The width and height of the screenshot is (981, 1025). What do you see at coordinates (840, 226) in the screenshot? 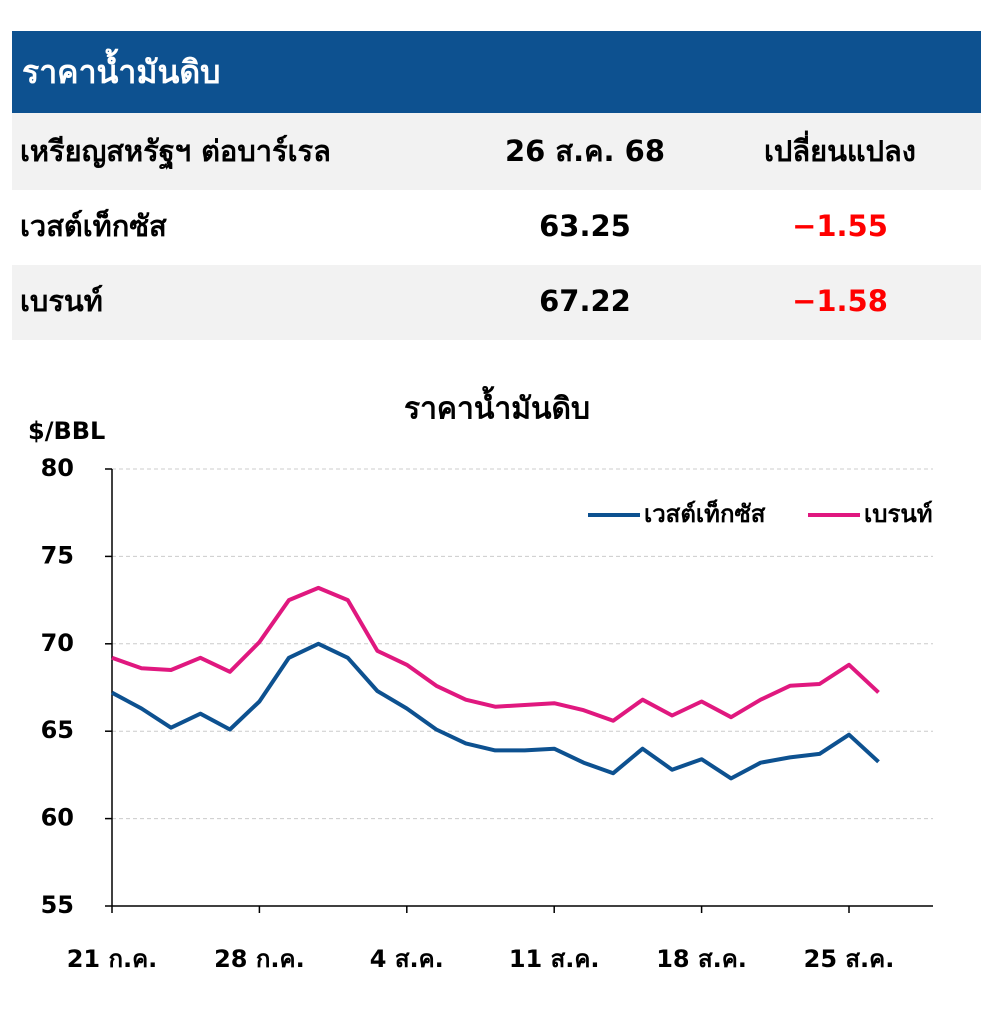
I see `table-cell: −1.55` at bounding box center [840, 226].